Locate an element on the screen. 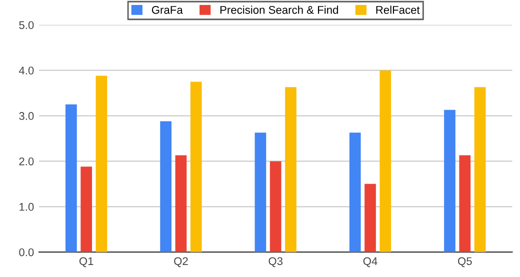  y-tick-label: 4.0 is located at coordinates (26, 70).